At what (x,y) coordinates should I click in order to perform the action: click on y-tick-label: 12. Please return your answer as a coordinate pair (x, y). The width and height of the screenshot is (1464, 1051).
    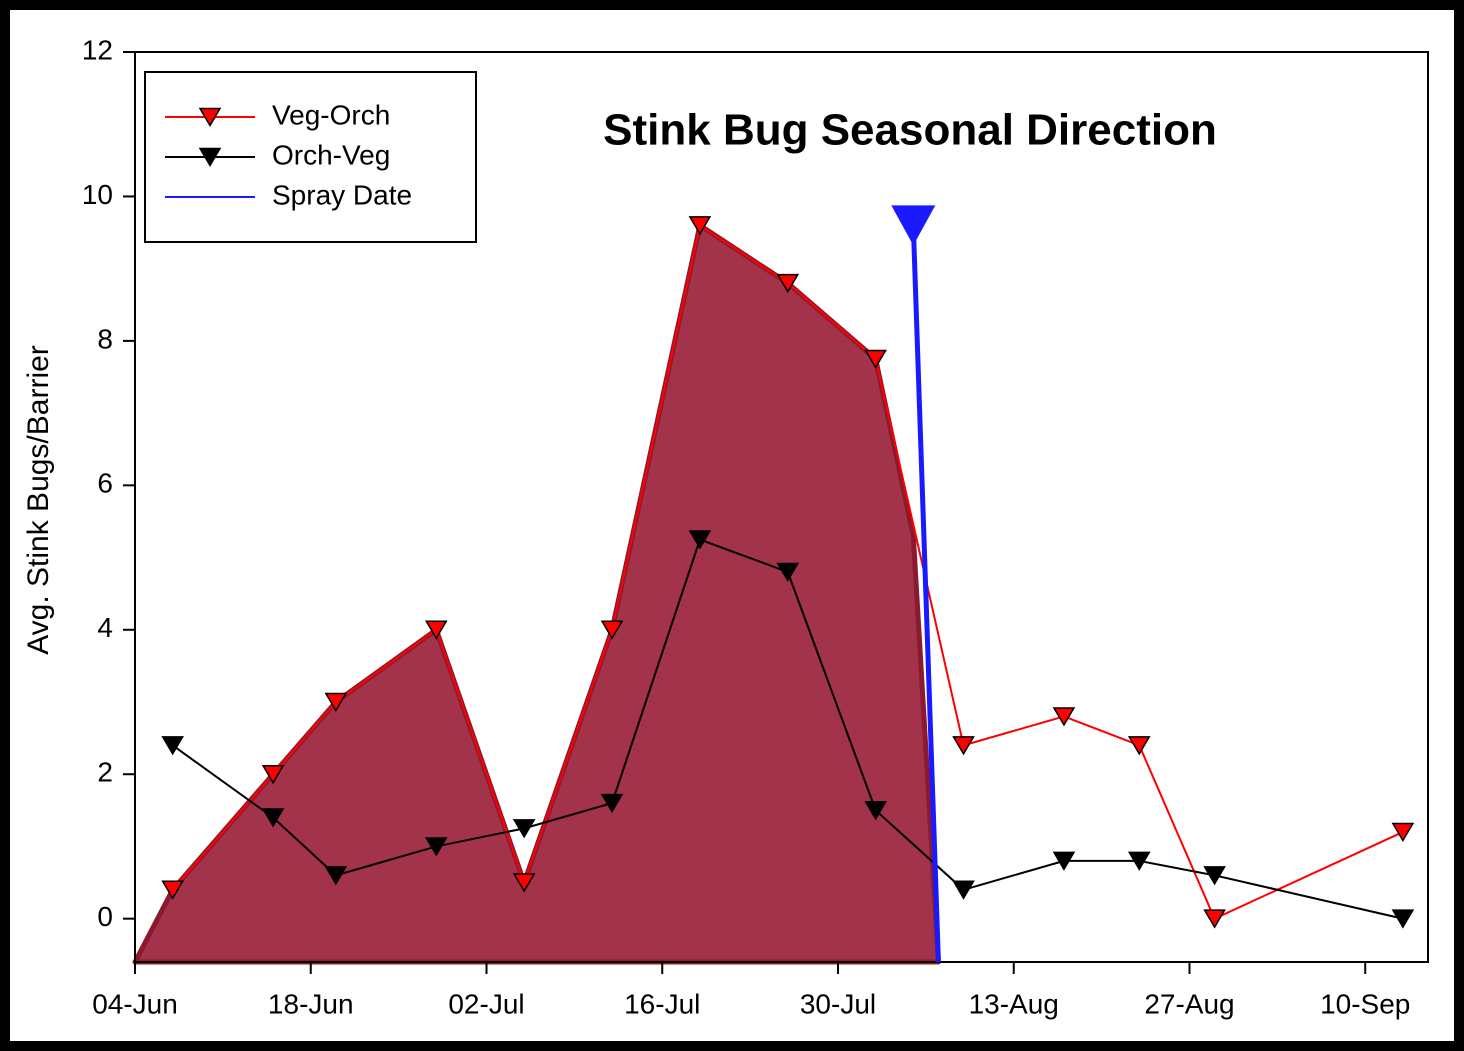
    Looking at the image, I should click on (97, 49).